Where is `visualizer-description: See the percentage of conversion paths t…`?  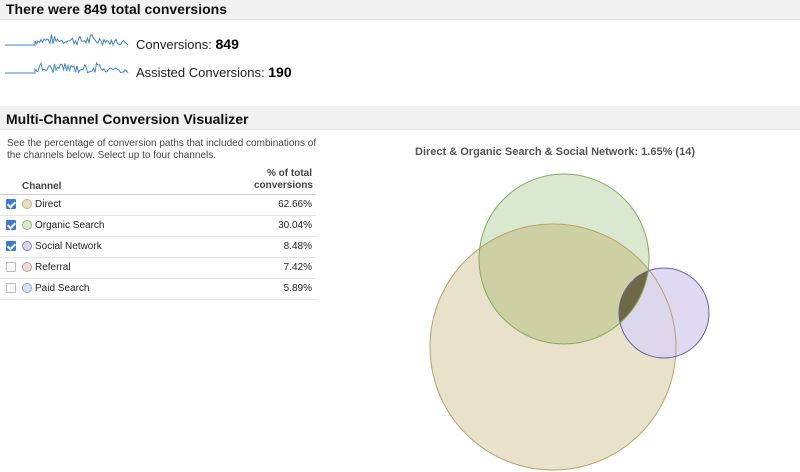
visualizer-description: See the percentage of conversion paths t… is located at coordinates (162, 149).